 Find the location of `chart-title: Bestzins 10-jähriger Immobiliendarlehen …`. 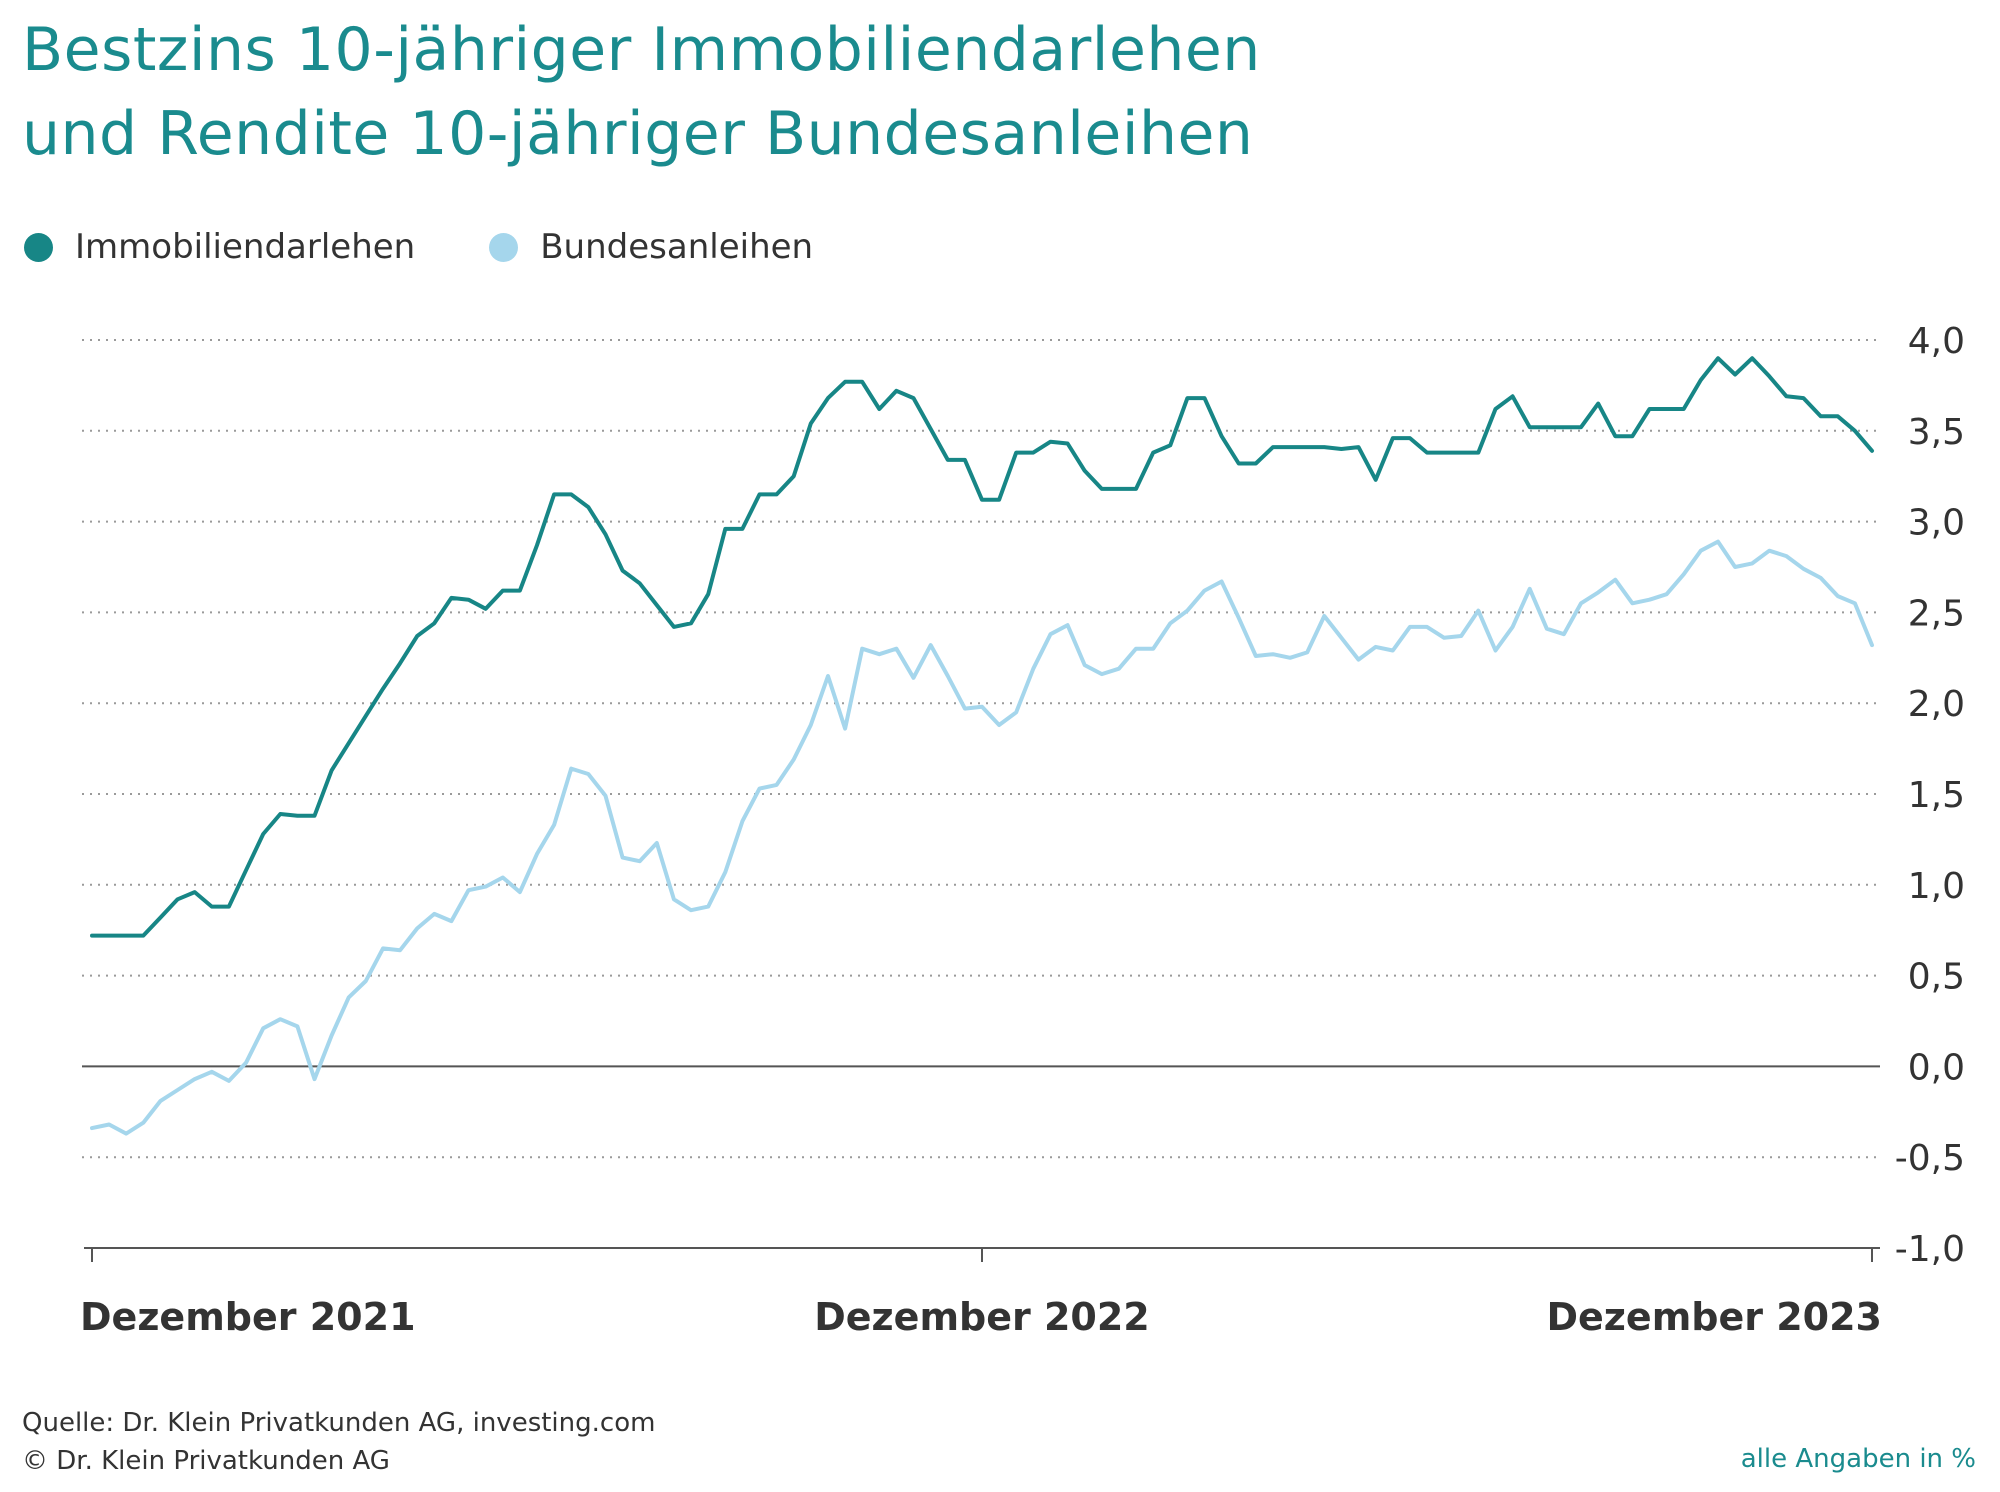

chart-title: Bestzins 10-jähriger Immobiliendarlehen … is located at coordinates (641, 92).